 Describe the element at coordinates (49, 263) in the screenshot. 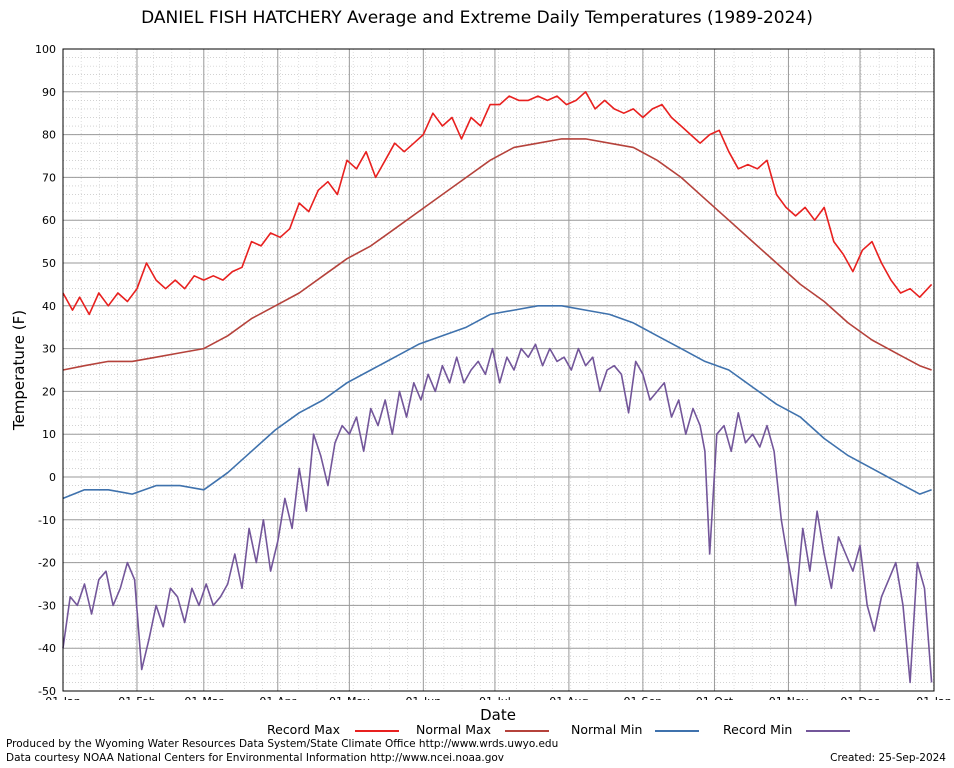

I see `y-tick-label: 50` at that location.